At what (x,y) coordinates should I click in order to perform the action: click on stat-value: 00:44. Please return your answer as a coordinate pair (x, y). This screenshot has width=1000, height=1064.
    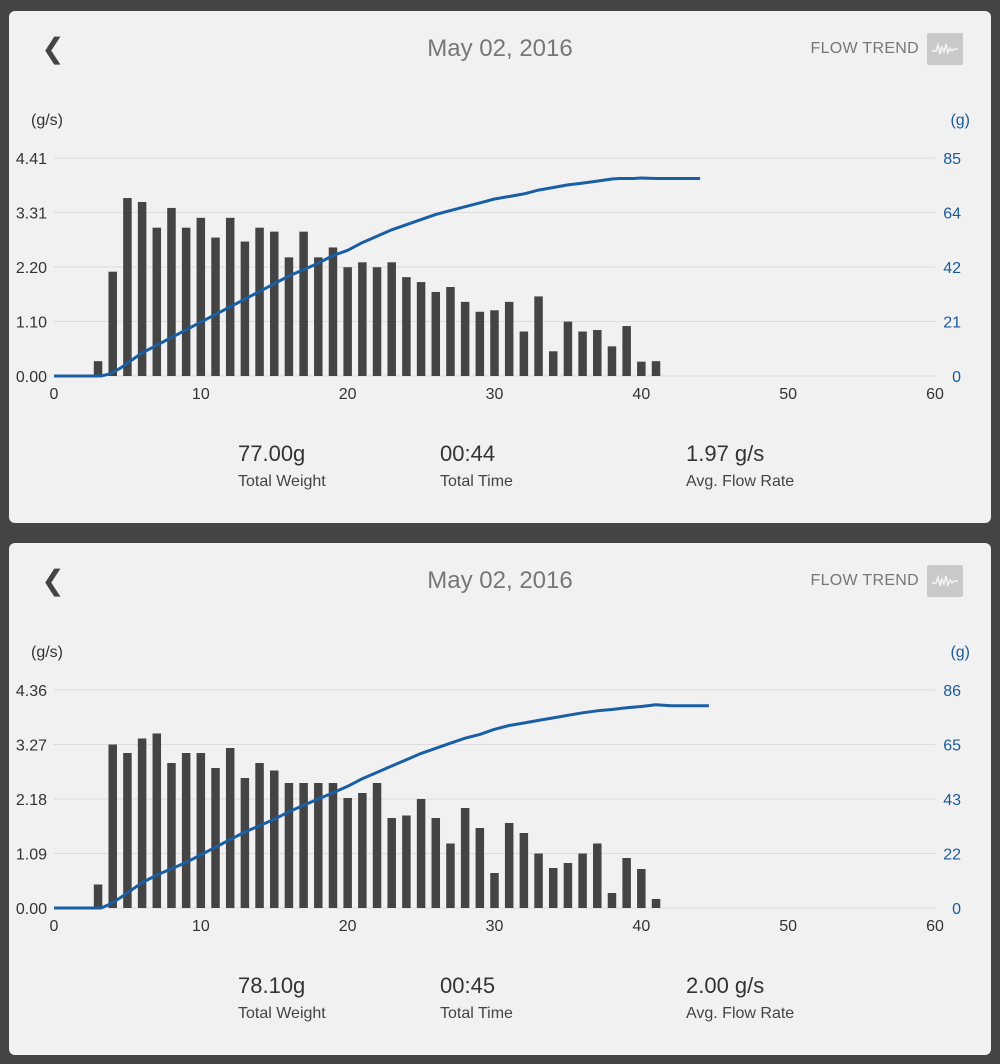
    Looking at the image, I should click on (468, 453).